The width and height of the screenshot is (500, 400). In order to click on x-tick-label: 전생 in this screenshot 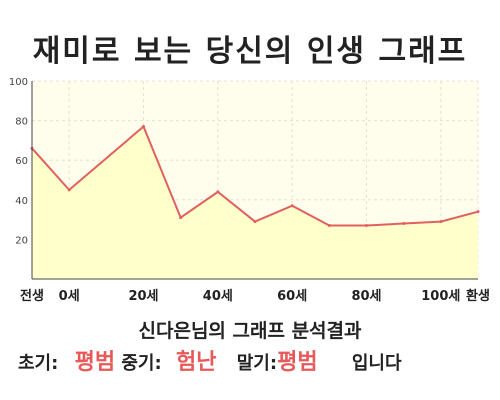, I will do `click(32, 296)`.